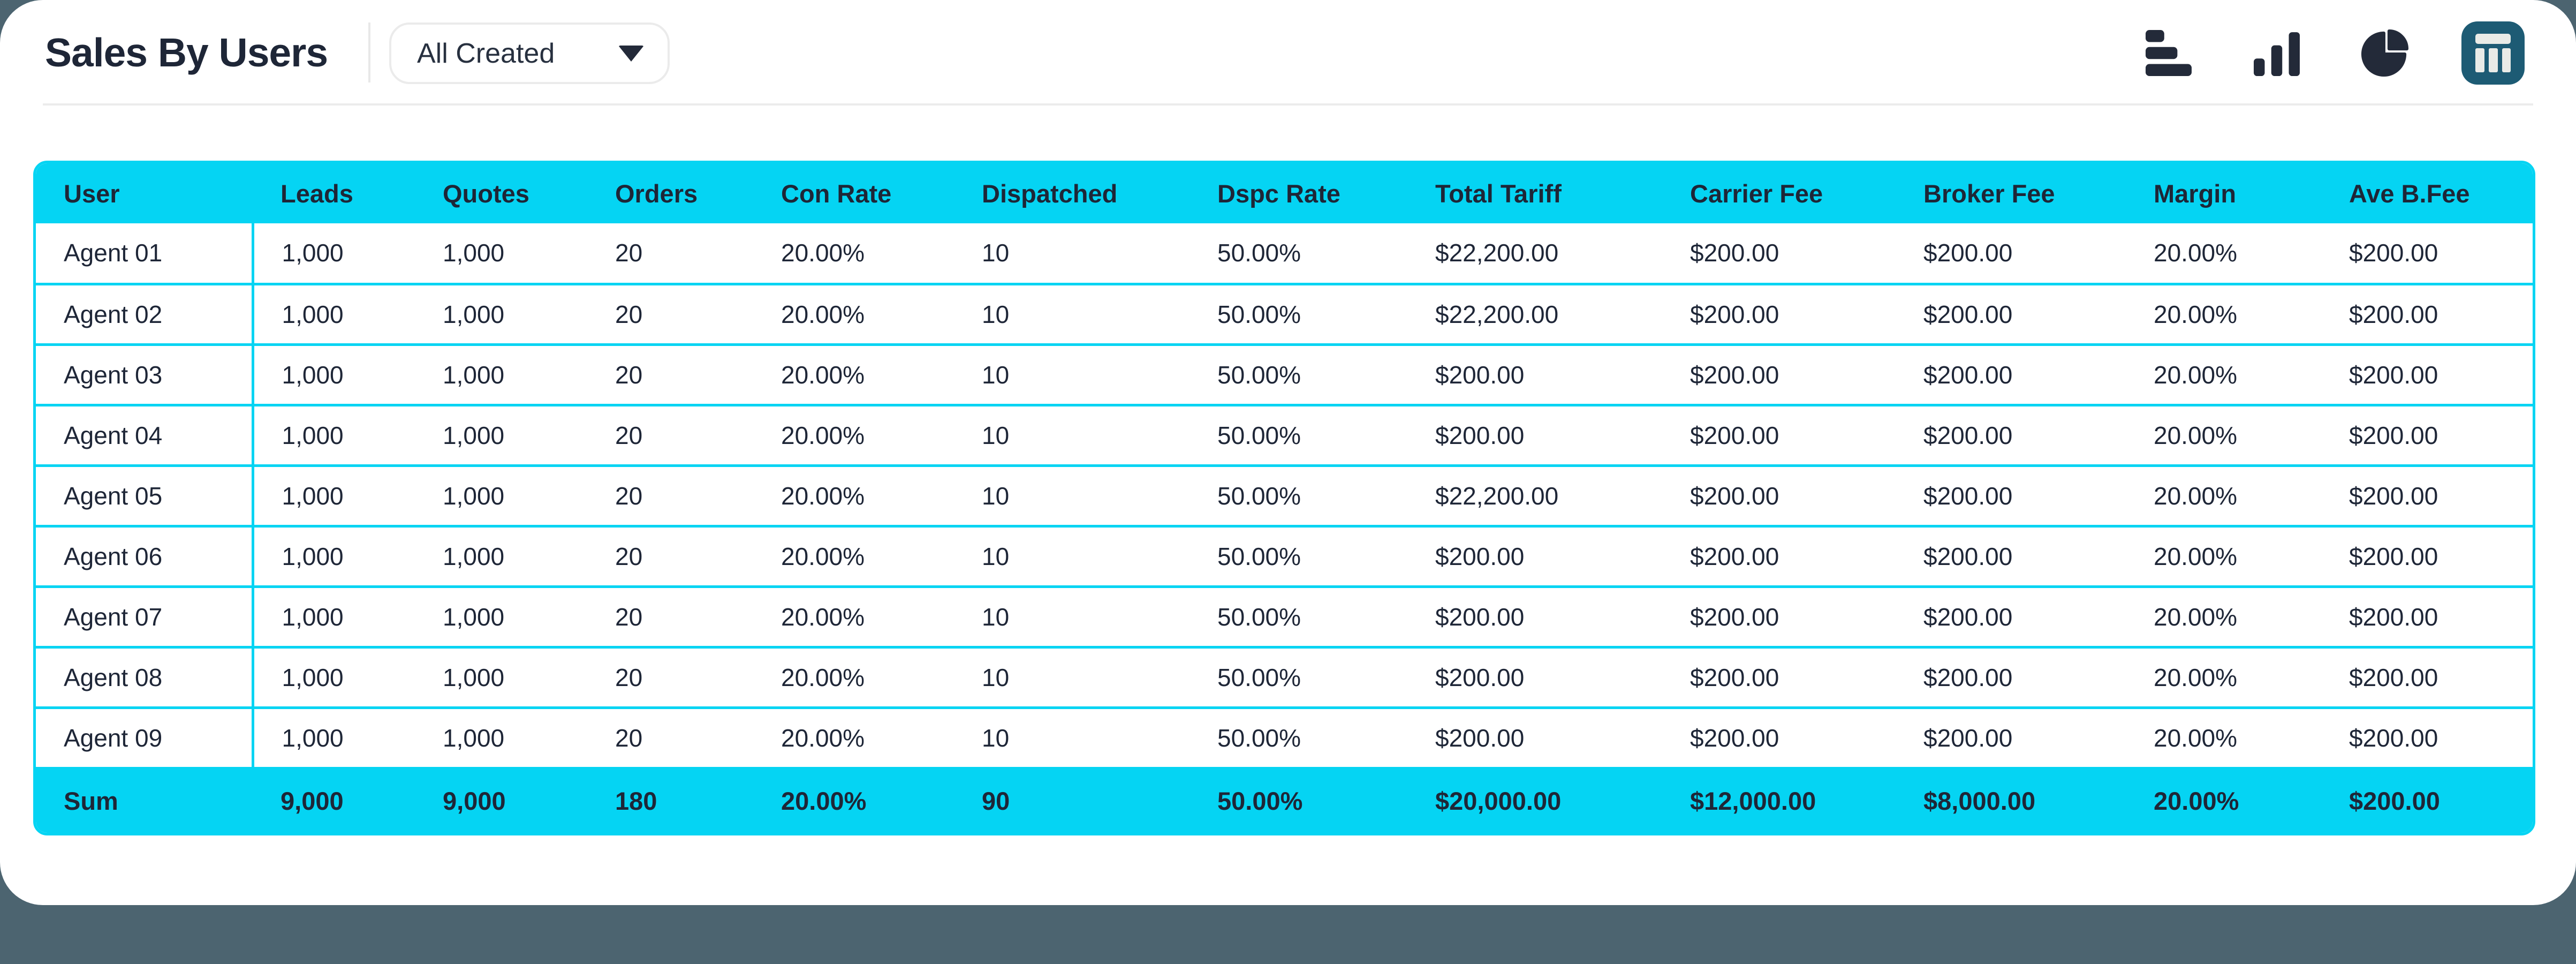 Image resolution: width=2576 pixels, height=964 pixels. Describe the element at coordinates (369, 52) in the screenshot. I see `title-divider` at that location.